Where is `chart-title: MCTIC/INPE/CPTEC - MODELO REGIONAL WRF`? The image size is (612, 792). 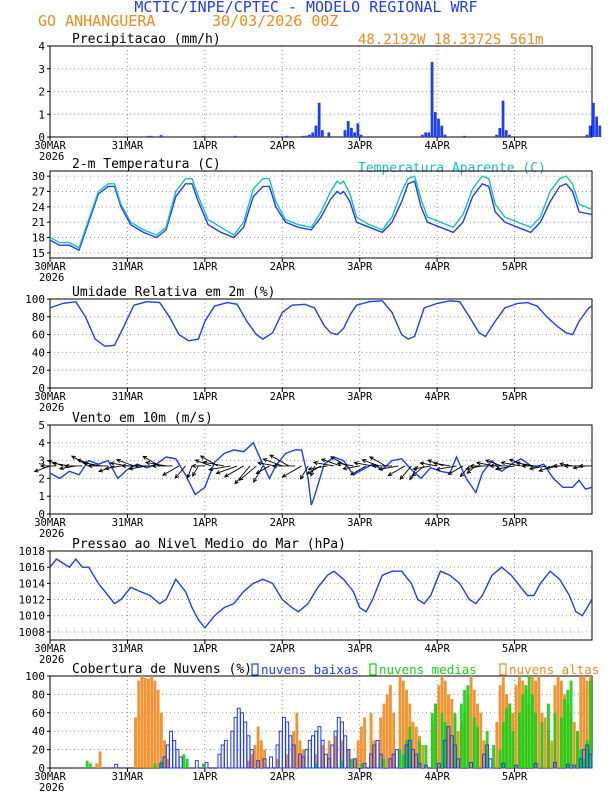
chart-title: MCTIC/INPE/CPTEC - MODELO REGIONAL WRF is located at coordinates (305, 8).